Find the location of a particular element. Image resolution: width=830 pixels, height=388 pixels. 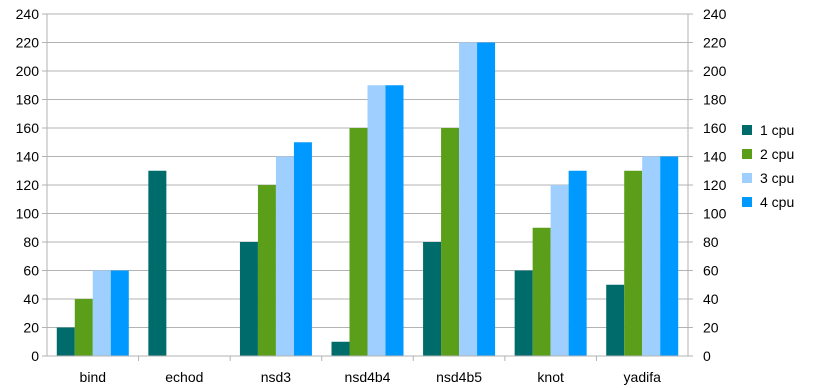

x-tick-label: yadifa is located at coordinates (643, 377).